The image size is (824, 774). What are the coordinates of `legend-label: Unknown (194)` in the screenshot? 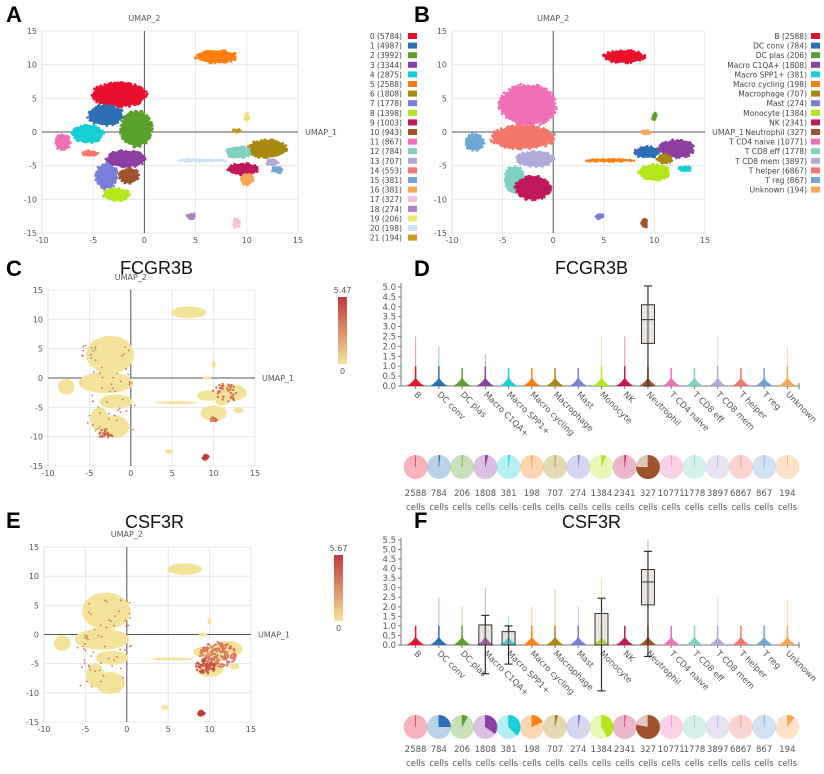 It's located at (778, 190).